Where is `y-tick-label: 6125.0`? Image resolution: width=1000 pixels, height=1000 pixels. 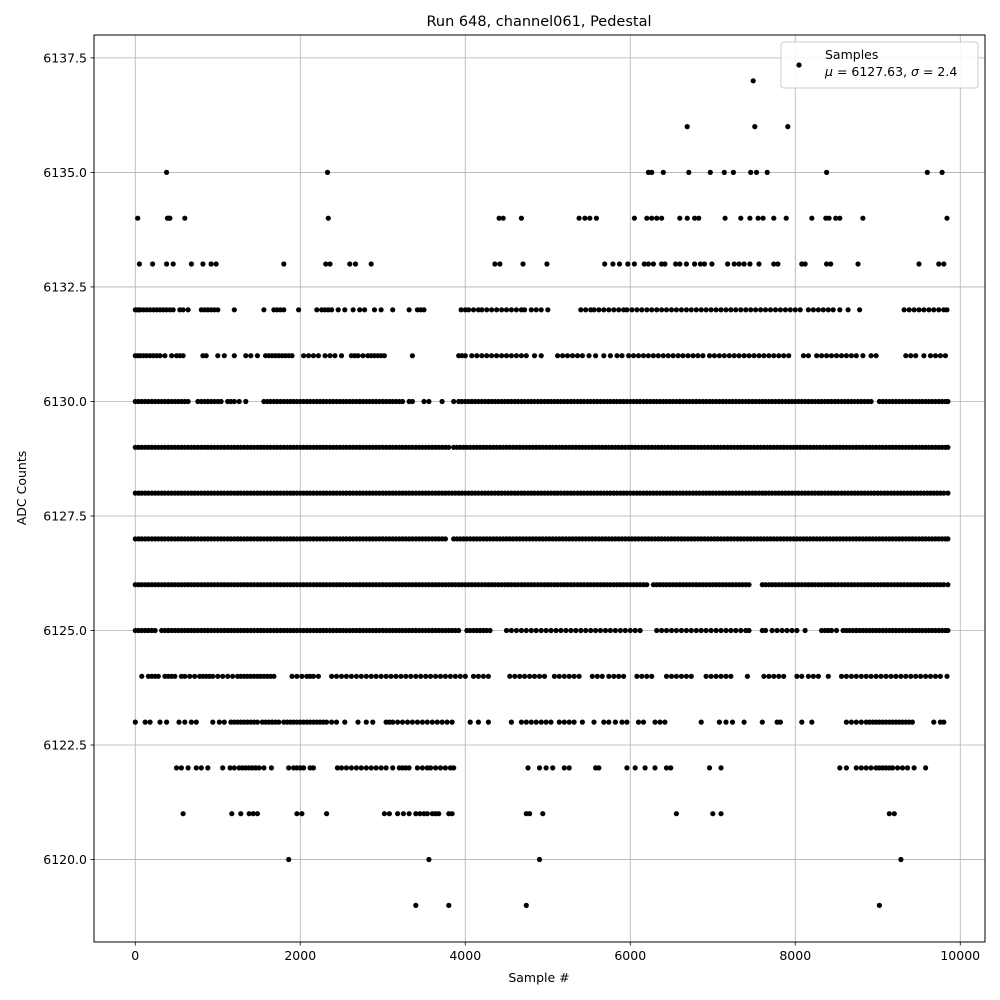
y-tick-label: 6125.0 is located at coordinates (65, 630).